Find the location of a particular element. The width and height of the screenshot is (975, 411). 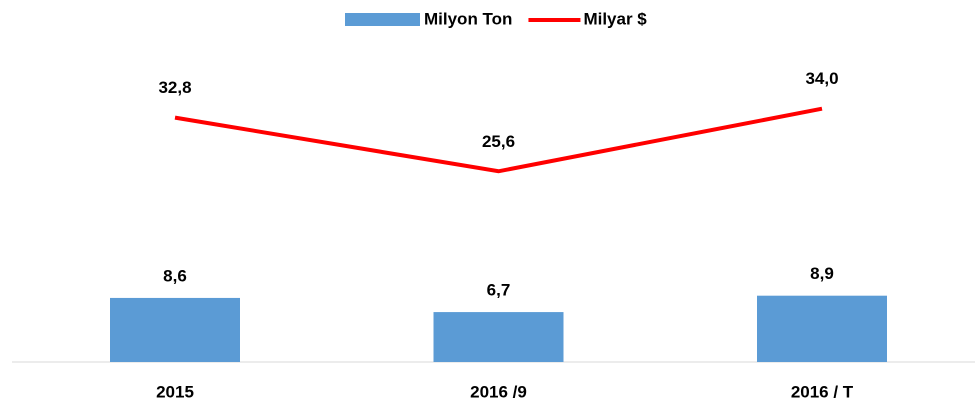

line is located at coordinates (498, 140).